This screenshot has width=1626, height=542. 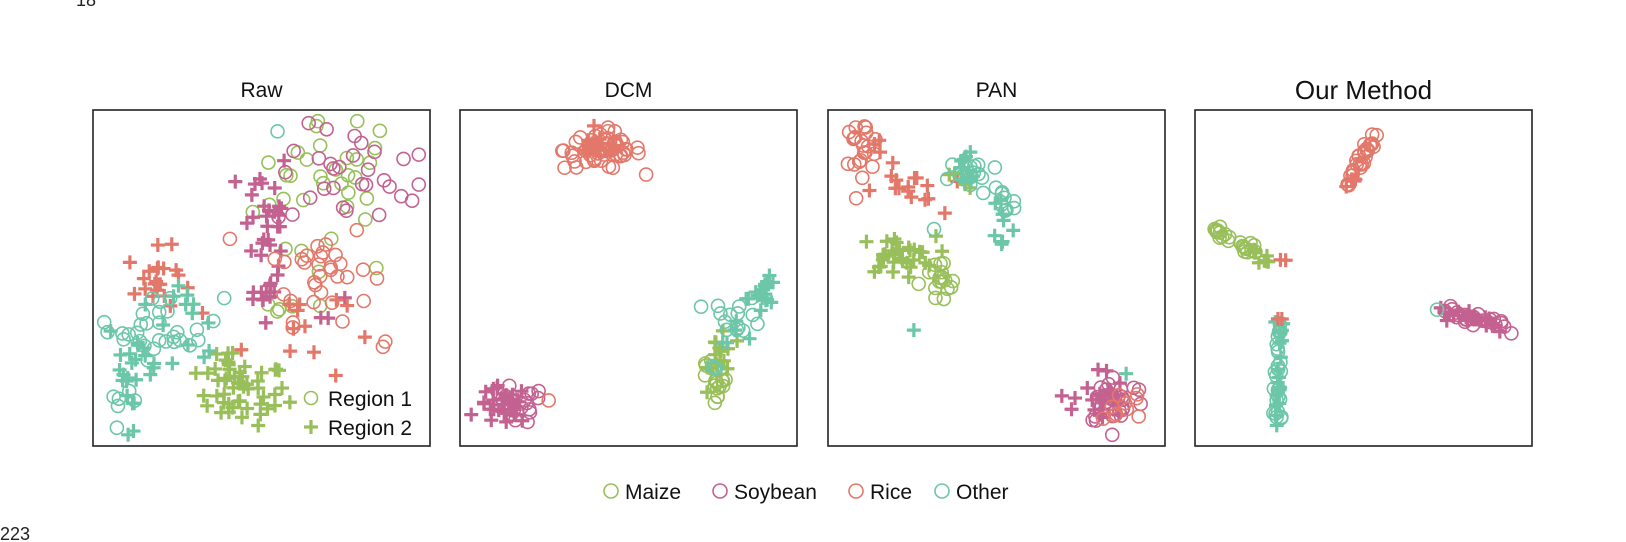 I want to click on scatter-panel-1: Raw, so click(x=261, y=263).